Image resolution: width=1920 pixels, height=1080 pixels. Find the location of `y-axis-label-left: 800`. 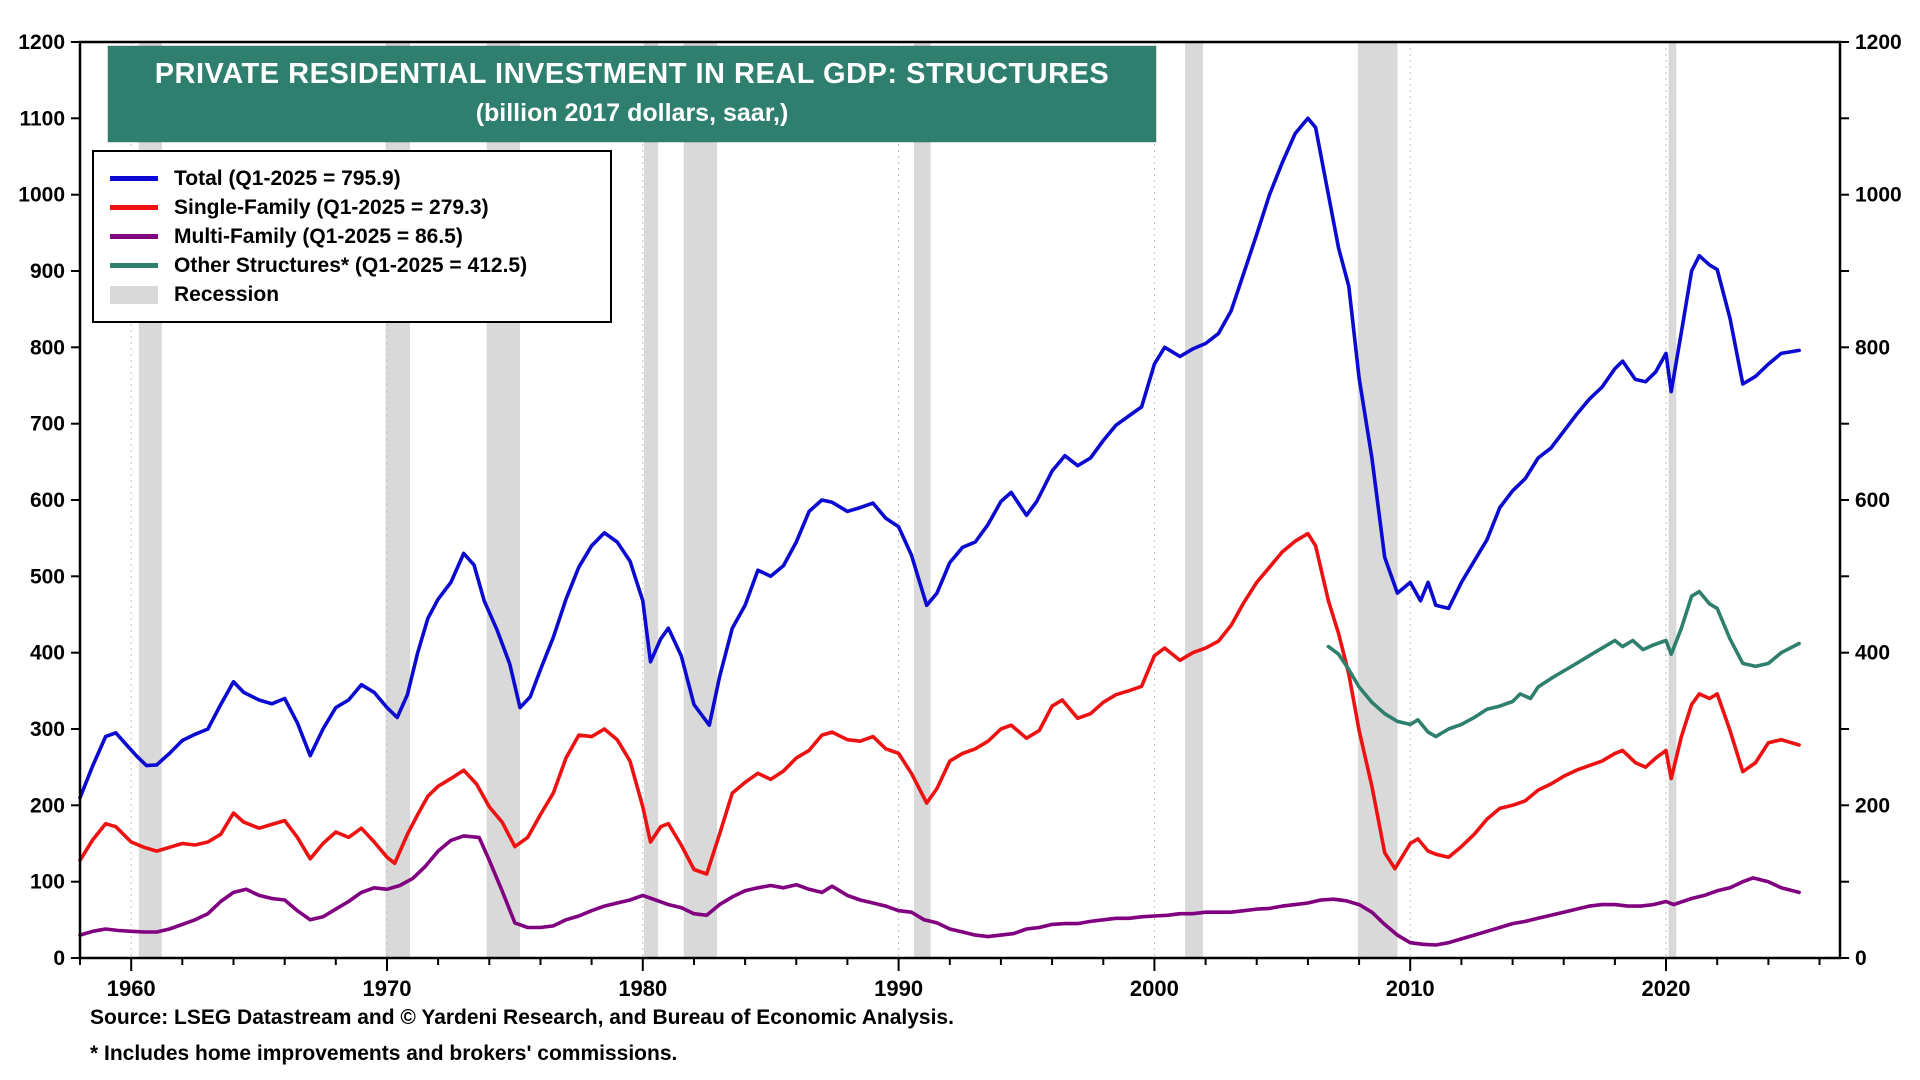

y-axis-label-left: 800 is located at coordinates (47, 347).